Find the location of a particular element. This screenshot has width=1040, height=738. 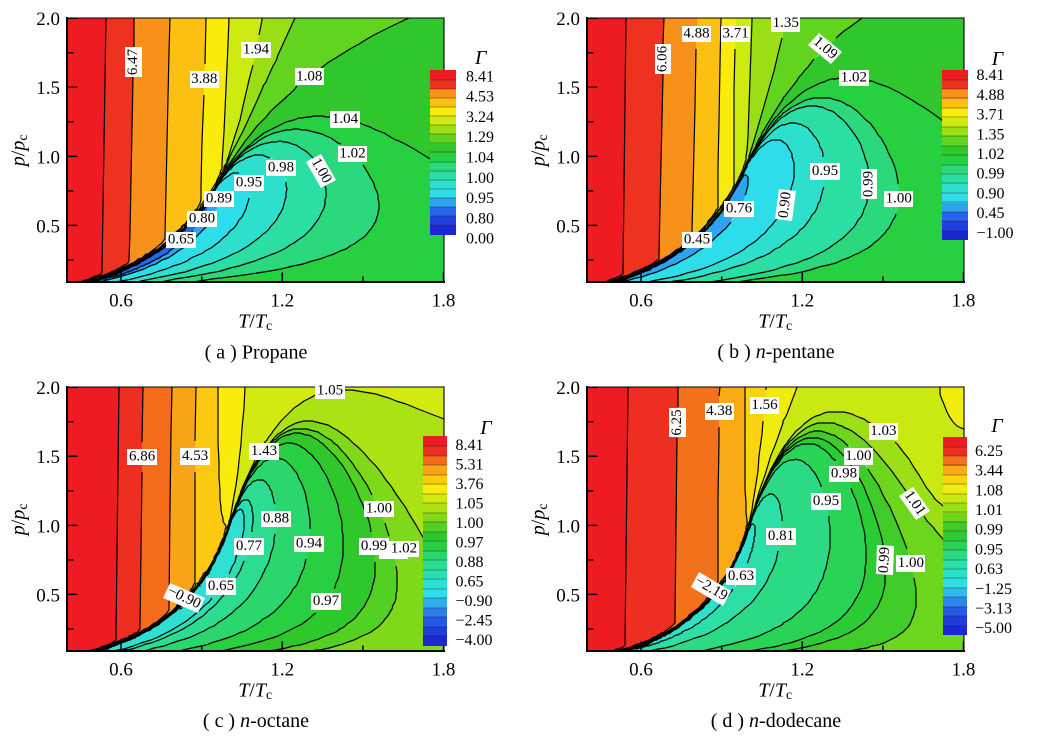

svg-text: 4.88 is located at coordinates (991, 95).